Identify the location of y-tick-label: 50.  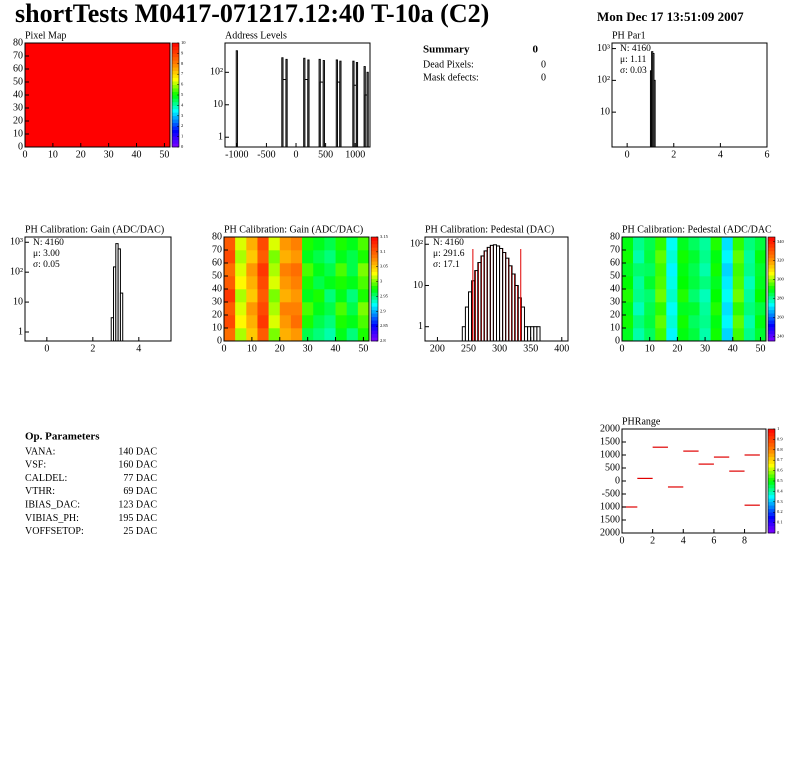
(615, 275).